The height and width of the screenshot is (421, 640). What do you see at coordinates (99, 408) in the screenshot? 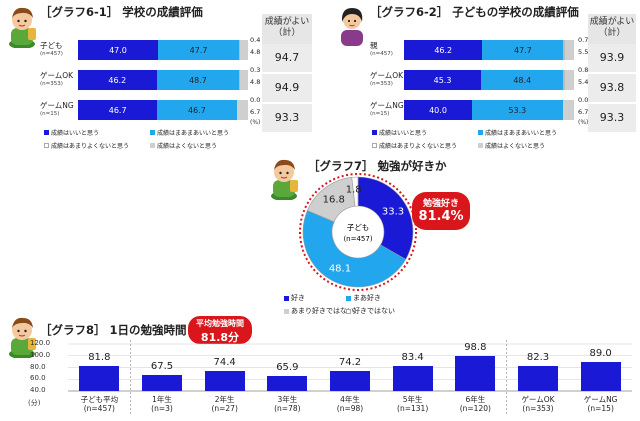
I see `category-n: (n=457)` at bounding box center [99, 408].